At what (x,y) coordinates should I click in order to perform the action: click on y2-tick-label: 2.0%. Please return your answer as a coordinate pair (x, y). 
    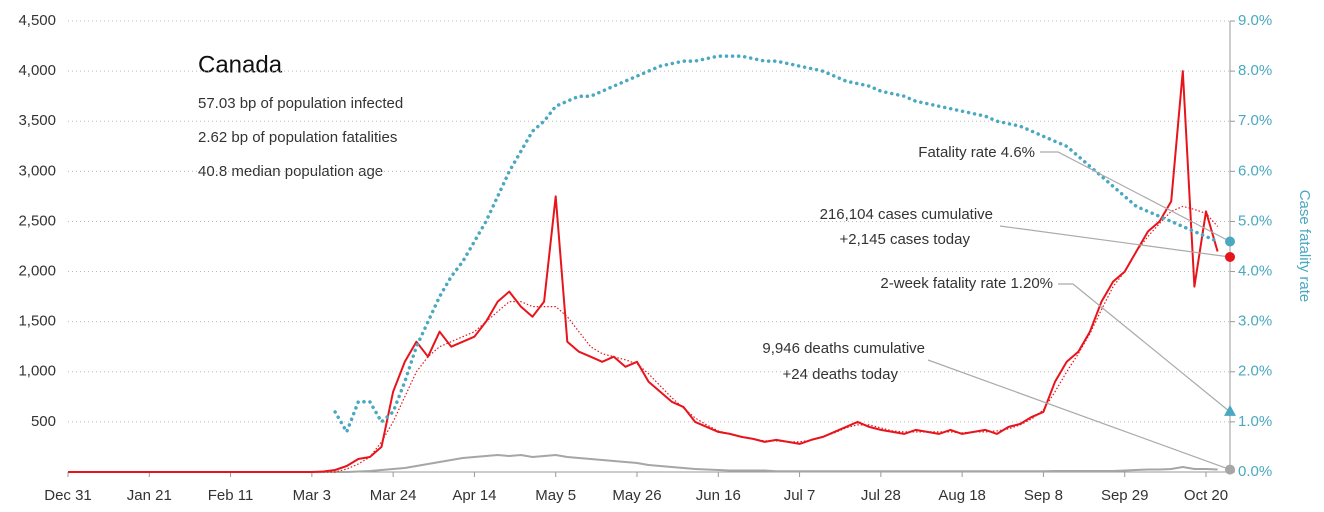
    Looking at the image, I should click on (1255, 371).